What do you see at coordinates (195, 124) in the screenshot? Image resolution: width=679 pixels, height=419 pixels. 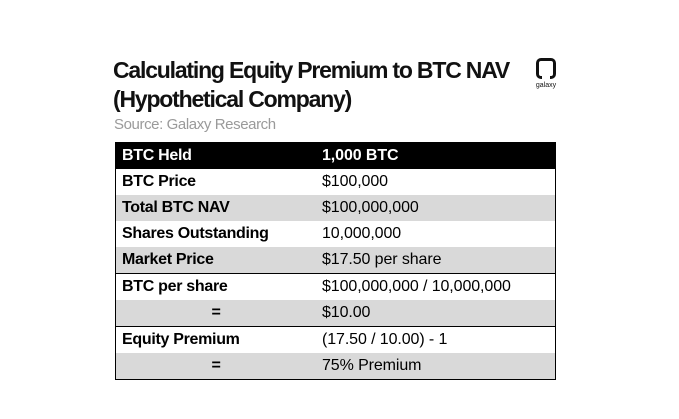 I see `source-caption: Source: Galaxy Research` at bounding box center [195, 124].